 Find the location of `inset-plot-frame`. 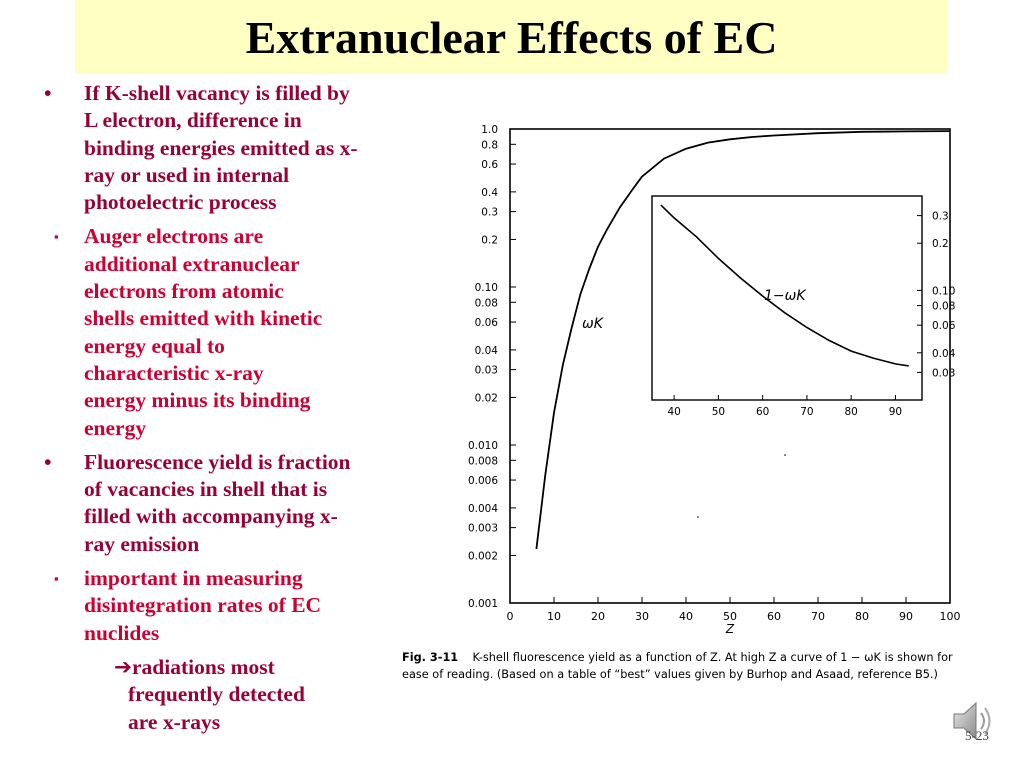

inset-plot-frame is located at coordinates (787, 298).